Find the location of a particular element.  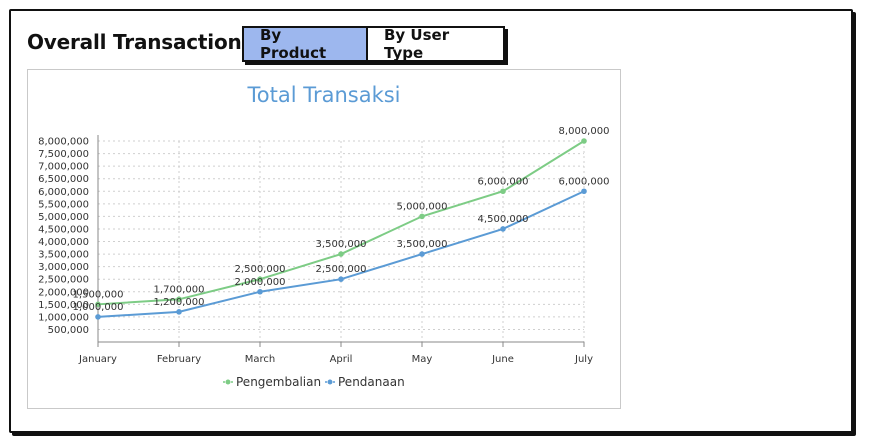

tab-by-user-type: By User Type is located at coordinates (417, 44).